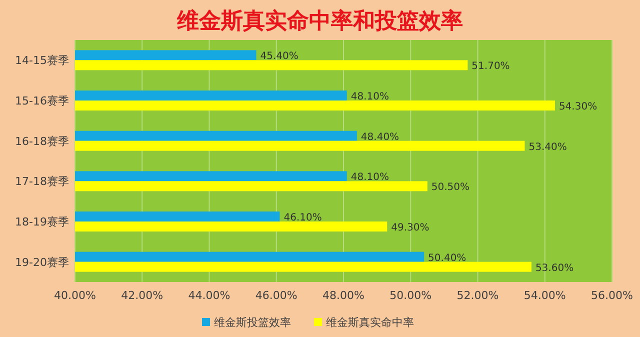 The height and width of the screenshot is (337, 640). I want to click on y-tick-label: 15-16赛季, so click(42, 101).